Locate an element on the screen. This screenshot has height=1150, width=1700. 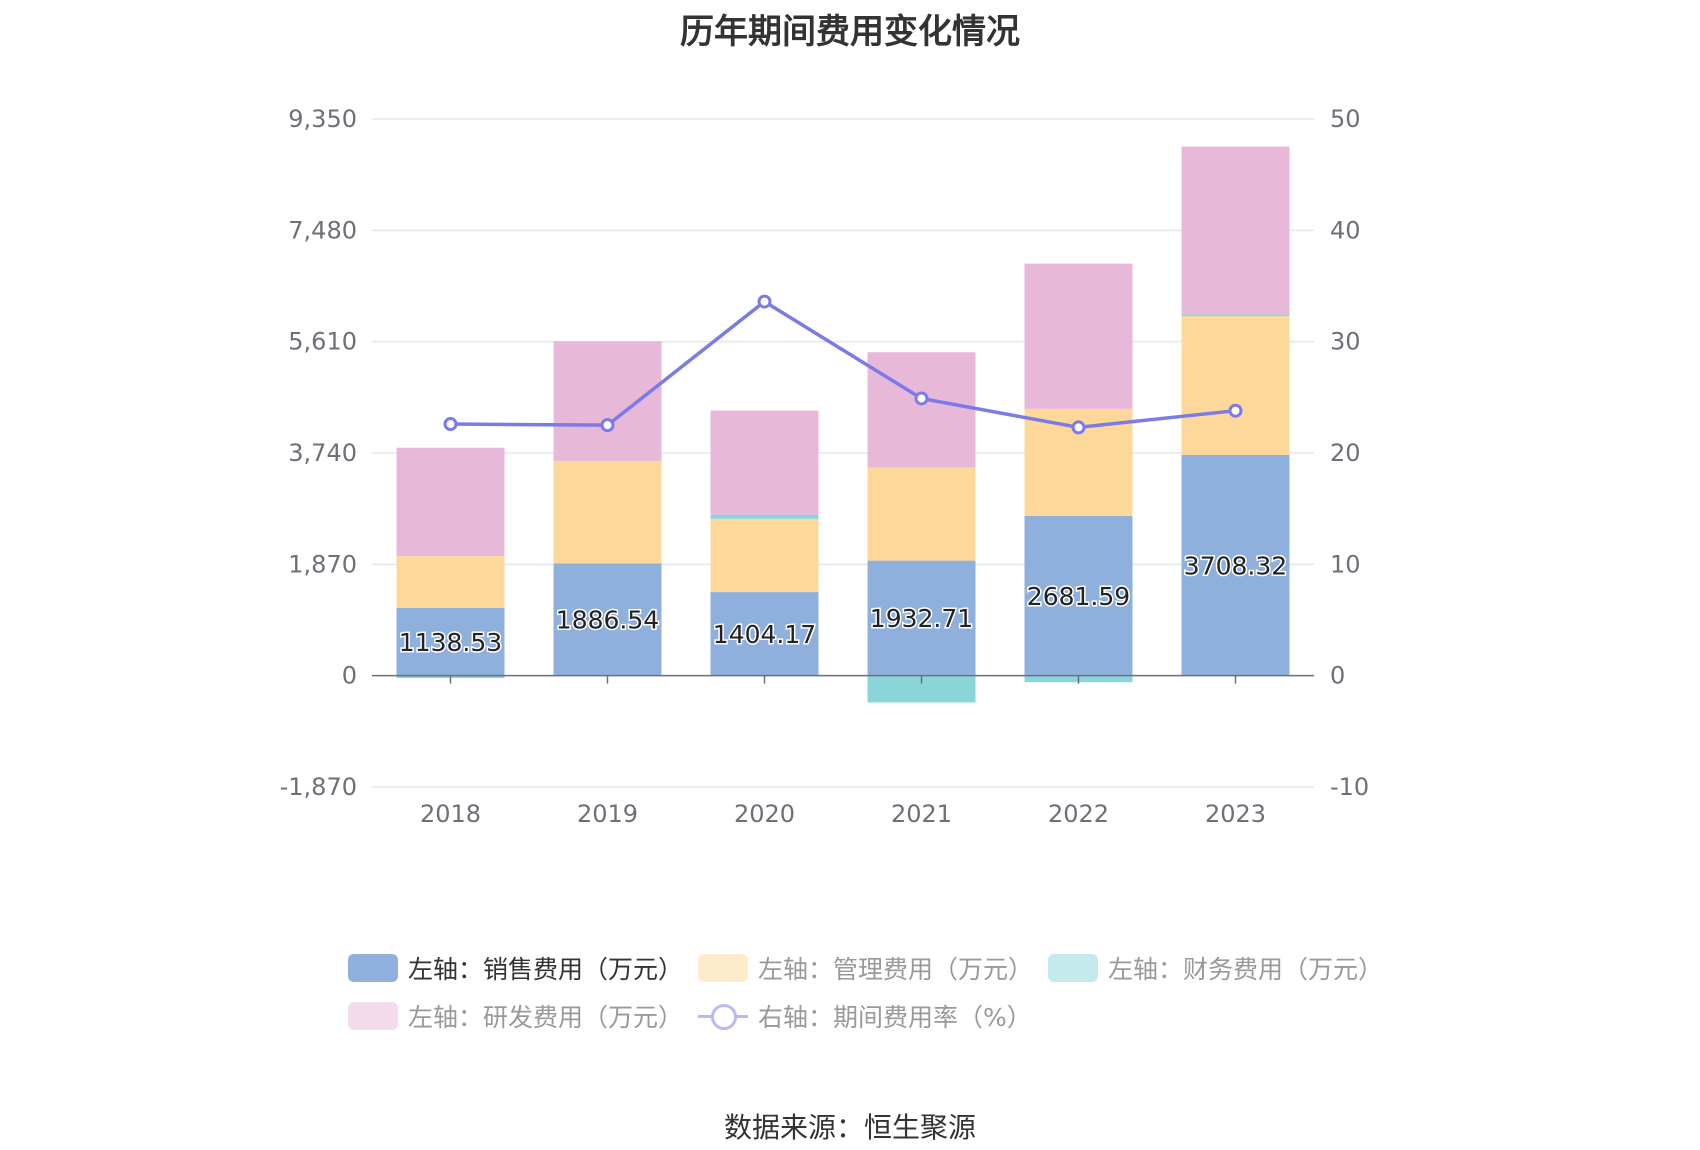
left-tick-label: 5,610 is located at coordinates (322, 342).